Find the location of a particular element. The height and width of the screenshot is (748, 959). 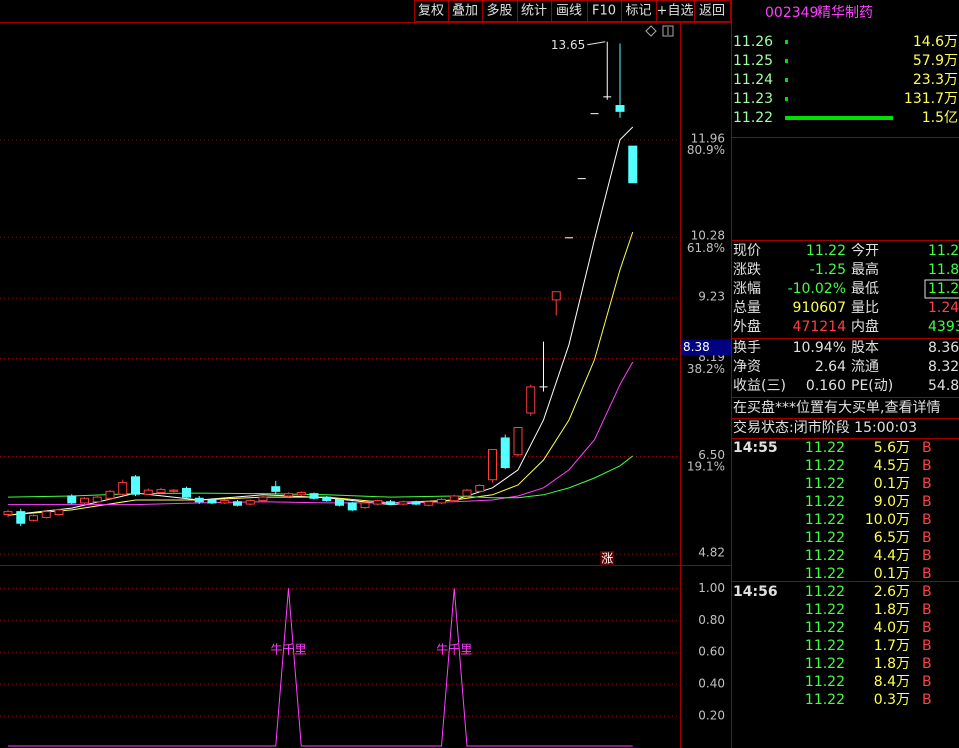

field-value: 1.24 is located at coordinates (943, 308).